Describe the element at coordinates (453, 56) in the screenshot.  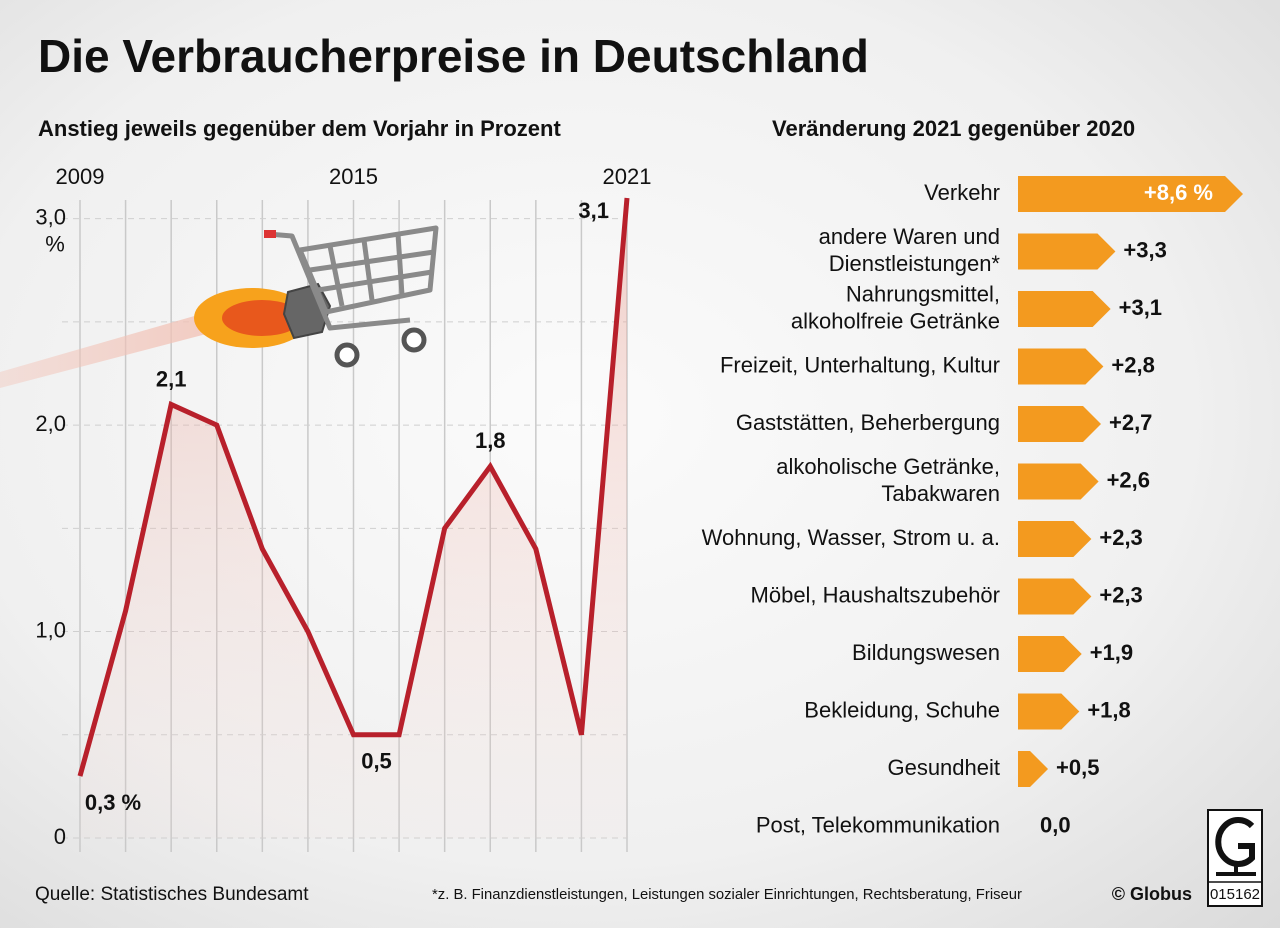
I see `title: Die Verbraucherpreise in Deutschland` at that location.